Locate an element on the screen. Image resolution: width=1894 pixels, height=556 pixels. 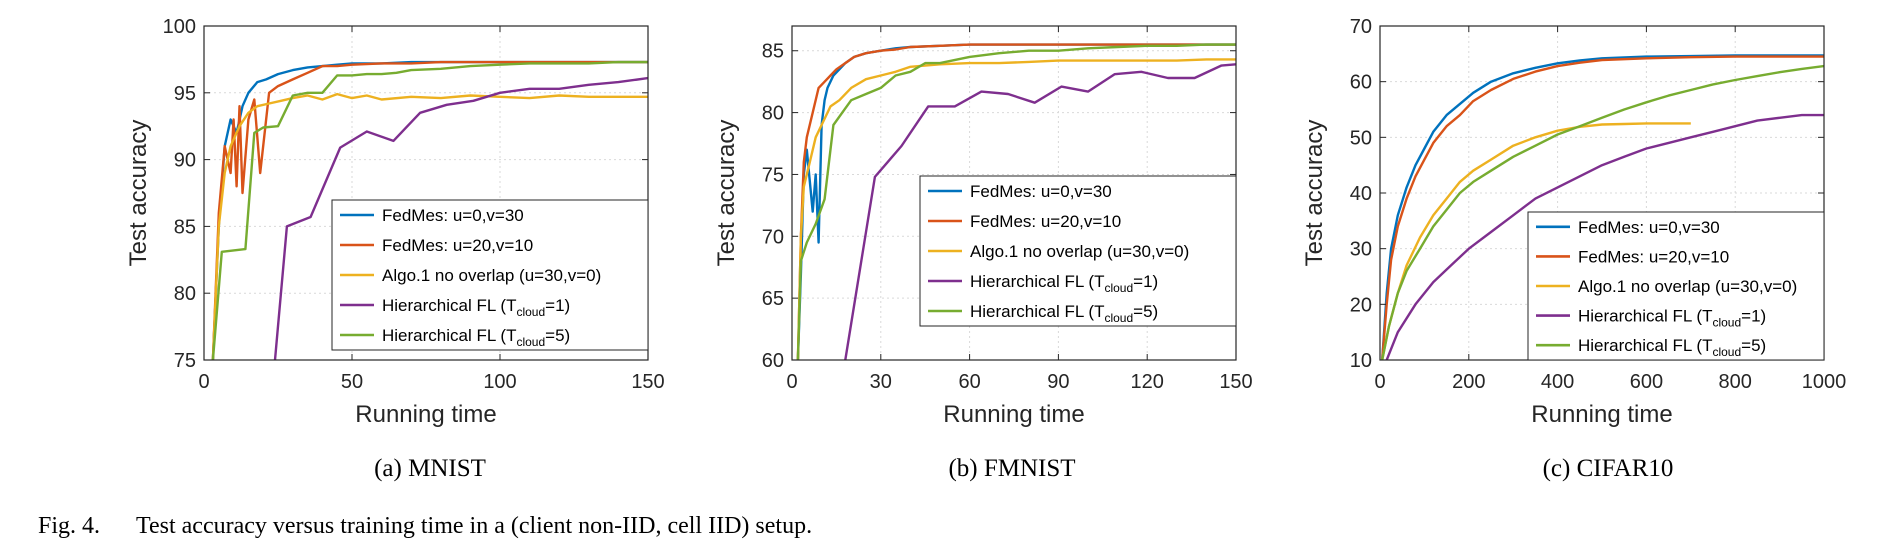
figure-caption-label: Fig. 4. is located at coordinates (69, 526).